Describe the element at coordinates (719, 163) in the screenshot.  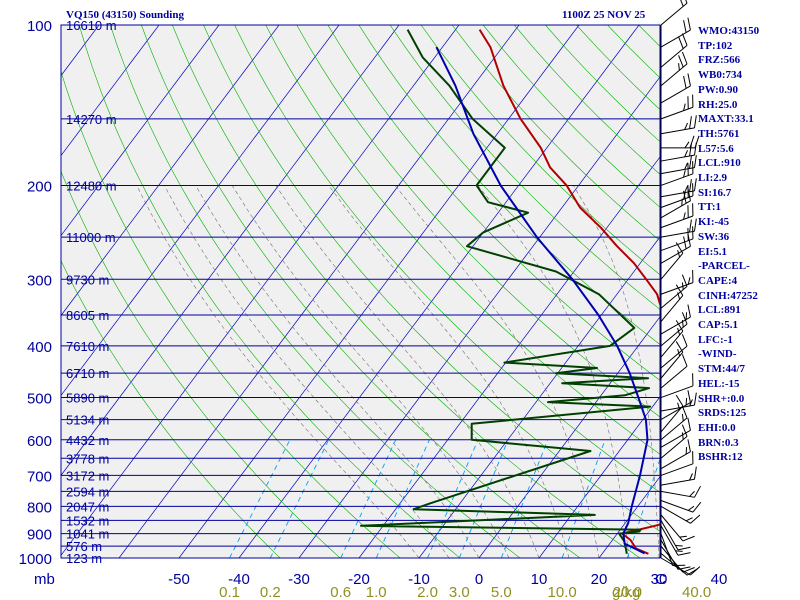
I see `stat-item: LCL:910` at that location.